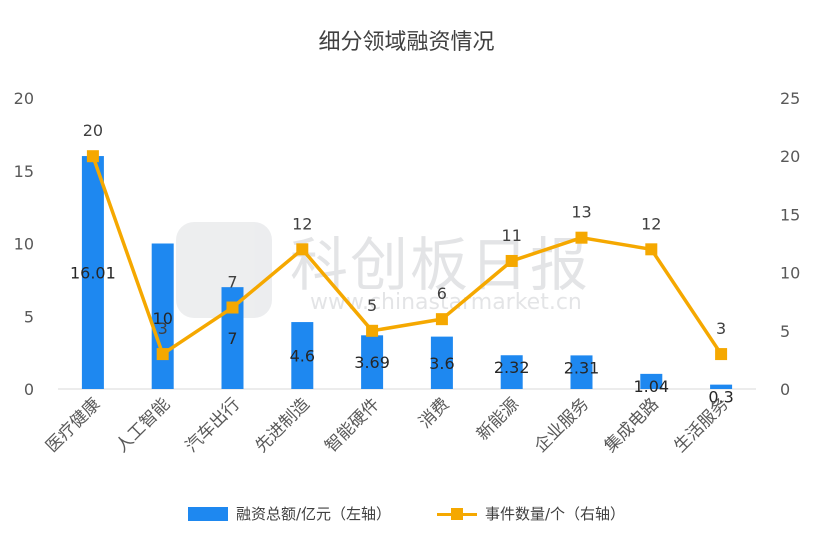 The image size is (813, 548). What do you see at coordinates (785, 389) in the screenshot?
I see `y-right-tick-label: 0` at bounding box center [785, 389].